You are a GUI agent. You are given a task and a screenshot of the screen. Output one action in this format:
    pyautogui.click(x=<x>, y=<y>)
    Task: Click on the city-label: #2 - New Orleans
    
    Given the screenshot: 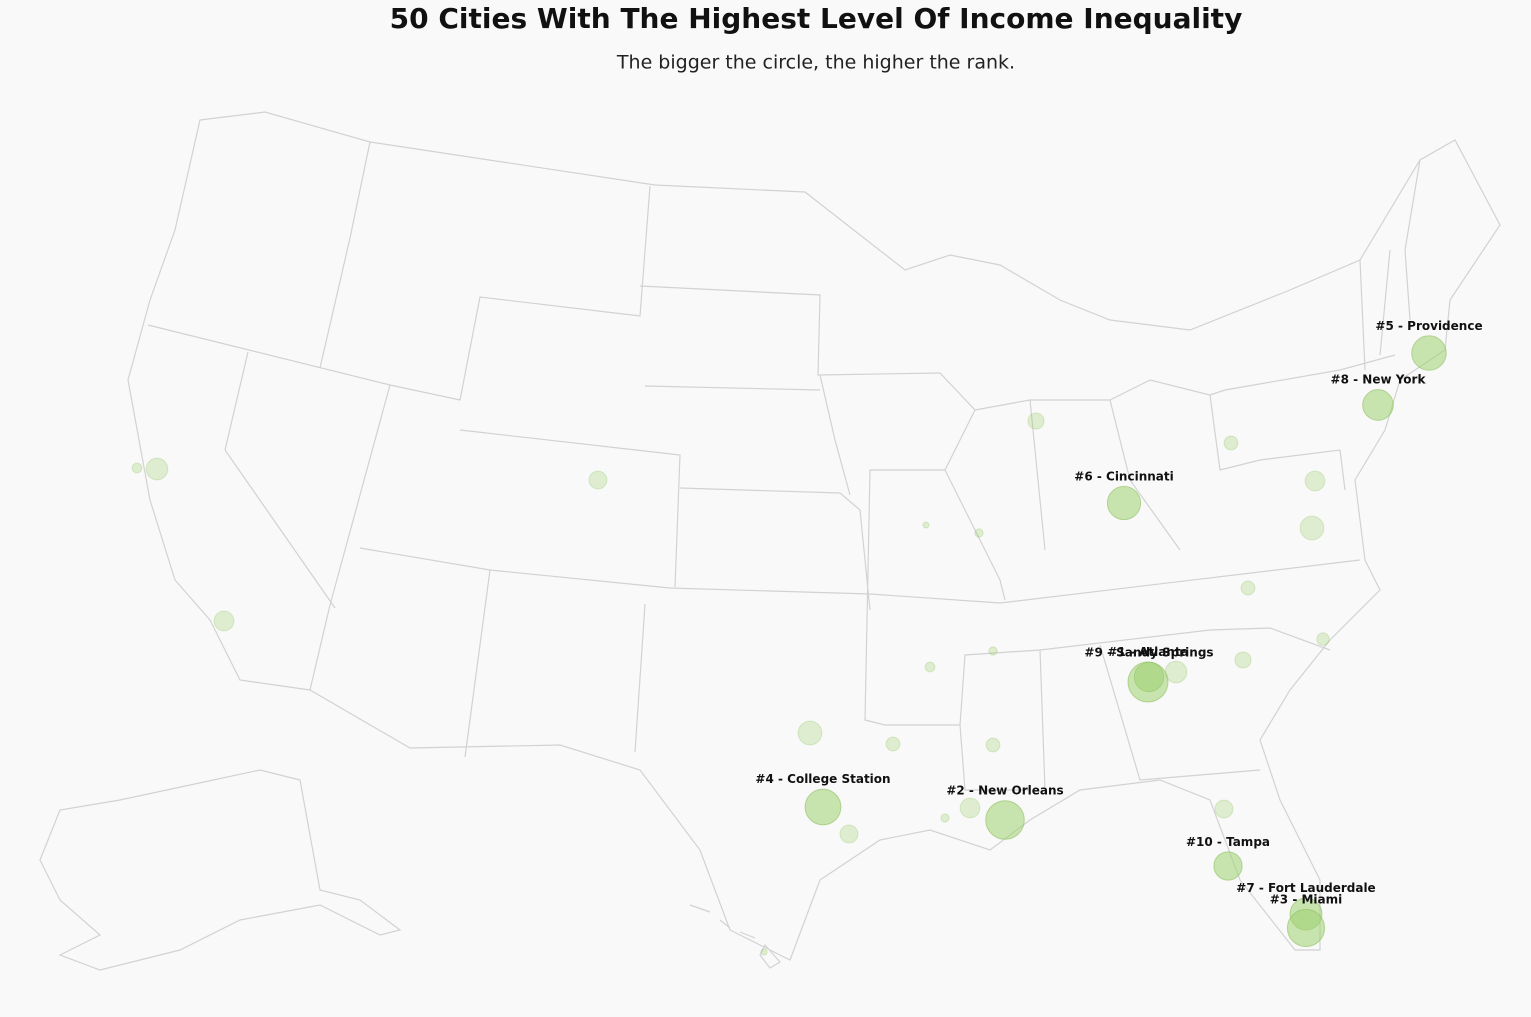 What is the action you would take?
    pyautogui.click(x=1004, y=791)
    